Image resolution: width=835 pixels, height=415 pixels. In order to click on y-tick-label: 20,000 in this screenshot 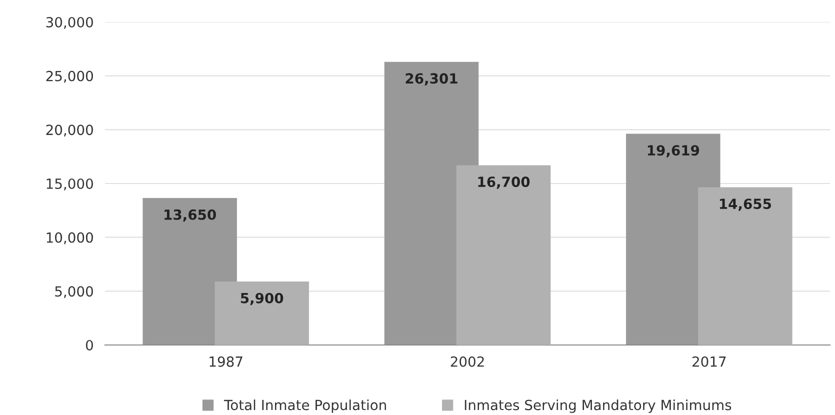, I will do `click(69, 130)`.